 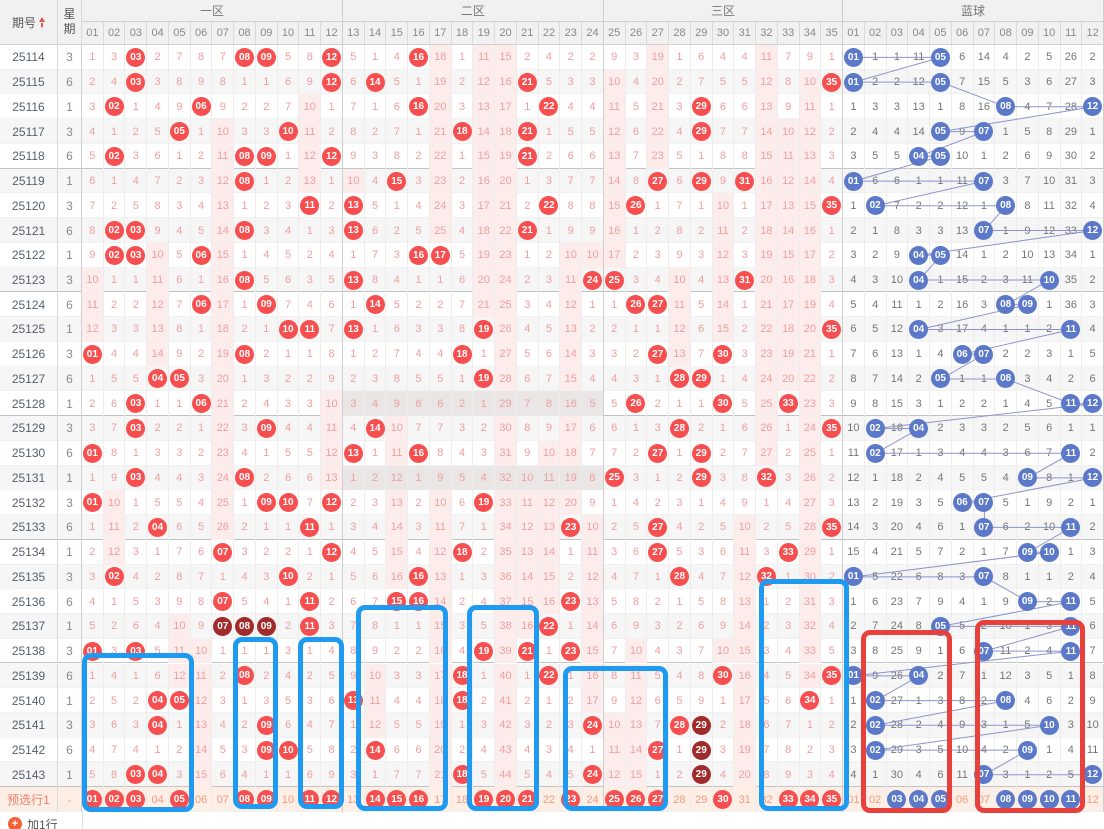 I want to click on miss-cell: 21, so click(x=528, y=799).